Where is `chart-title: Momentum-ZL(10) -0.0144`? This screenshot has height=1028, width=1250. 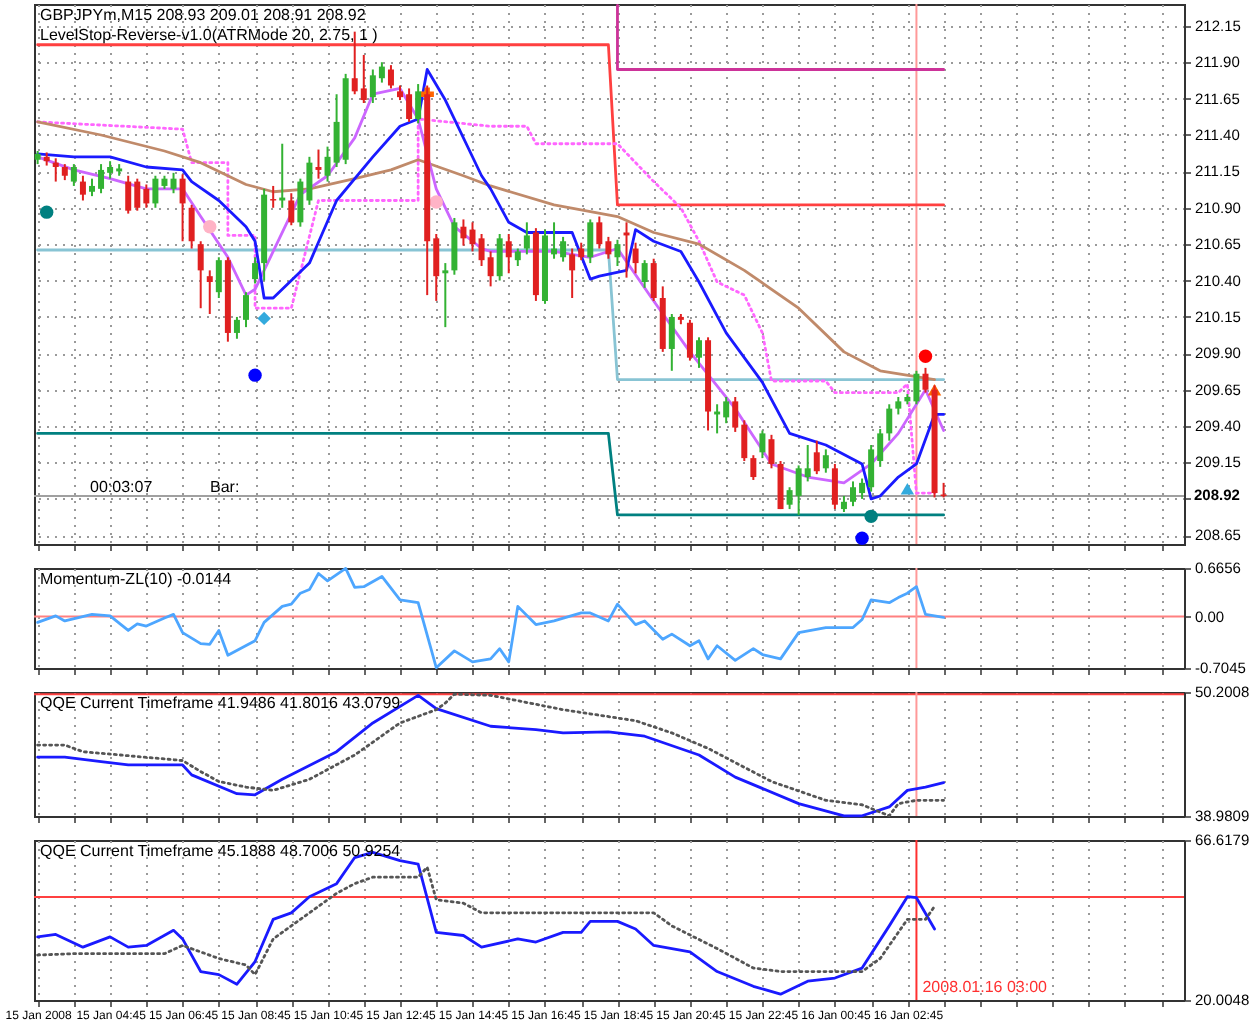
chart-title: Momentum-ZL(10) -0.0144 is located at coordinates (136, 579).